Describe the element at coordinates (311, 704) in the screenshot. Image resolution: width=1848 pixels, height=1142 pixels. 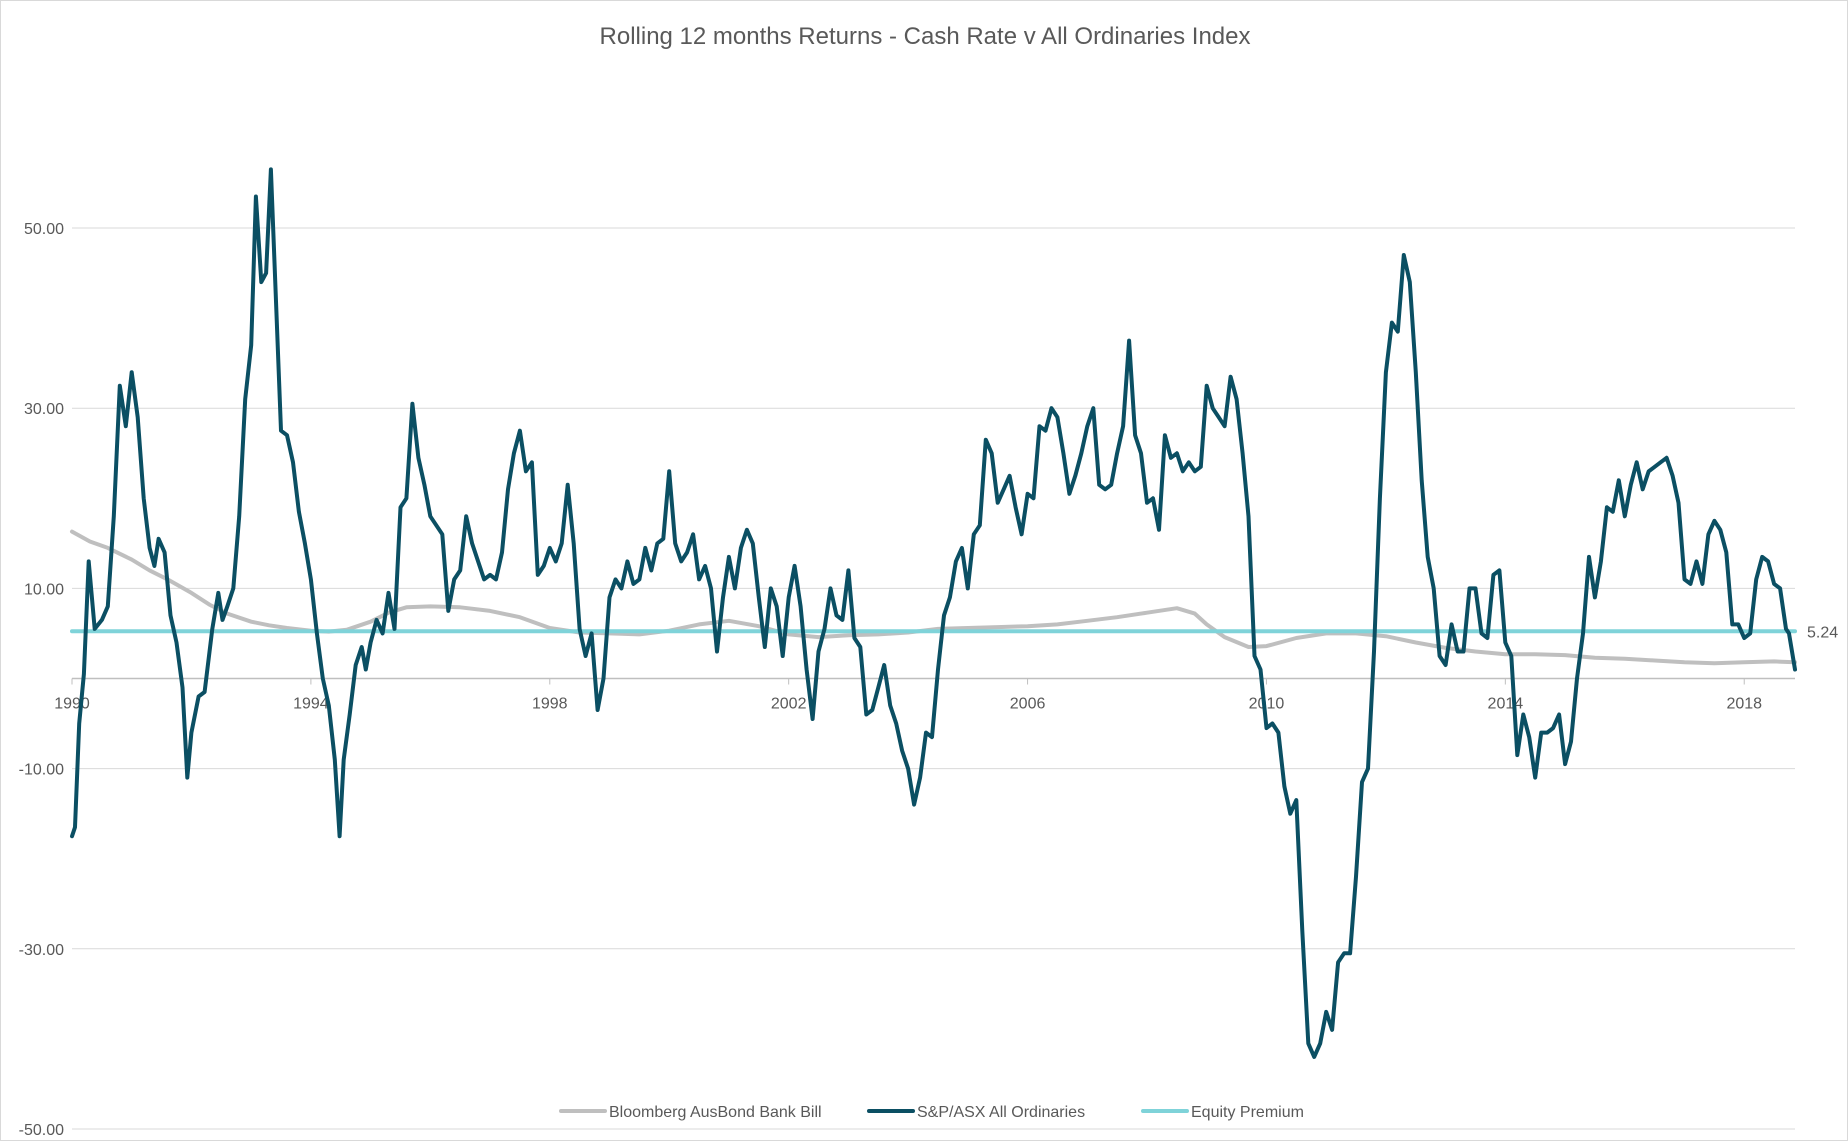
I see `x-tick-label: 1994` at that location.